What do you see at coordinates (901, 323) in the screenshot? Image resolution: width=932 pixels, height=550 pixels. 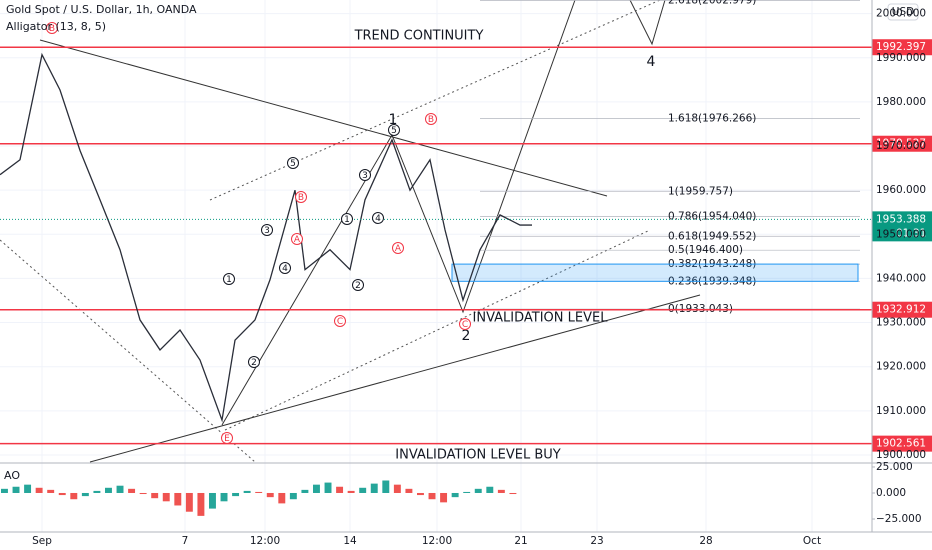 I see `y-tick-label: 1930.000` at bounding box center [901, 323].